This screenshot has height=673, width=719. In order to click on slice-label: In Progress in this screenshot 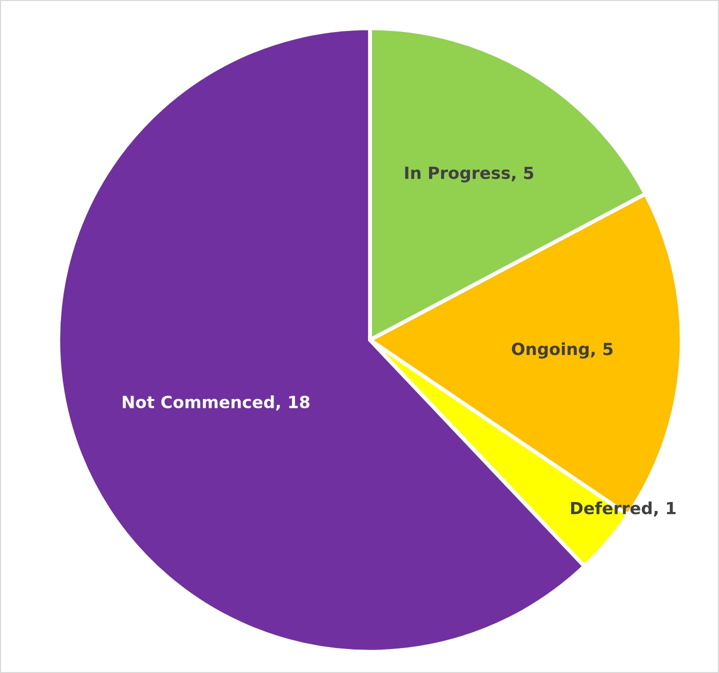, I will do `click(457, 174)`.